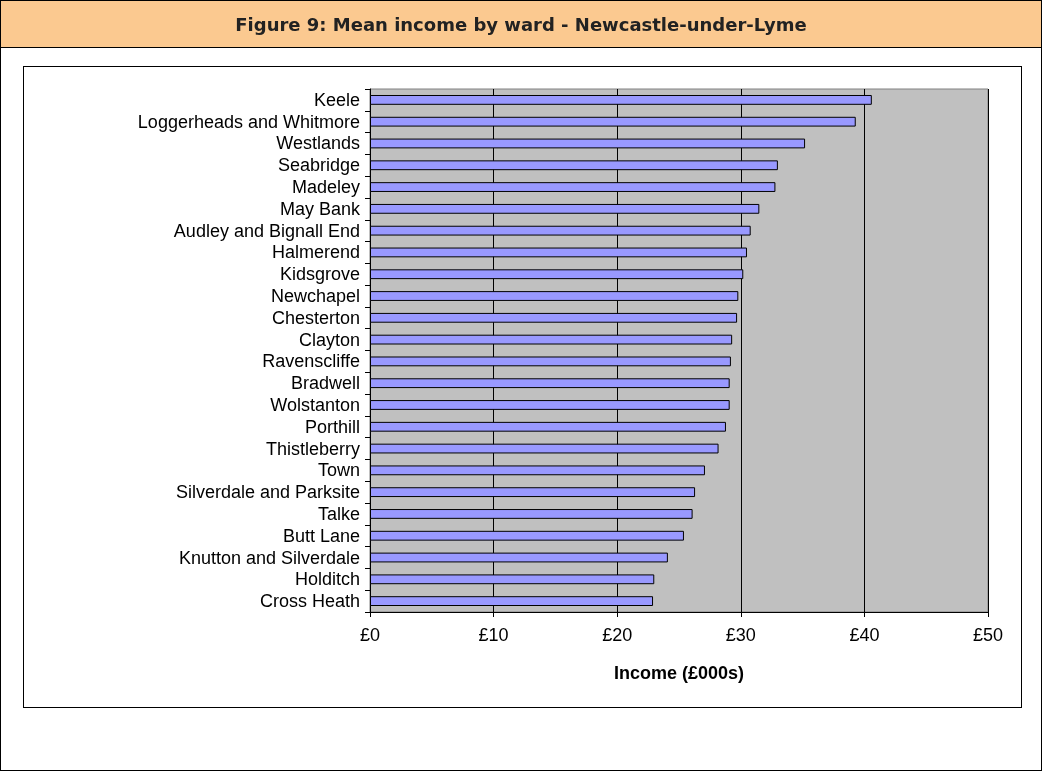 This screenshot has width=1042, height=771. I want to click on y-tick-label: Town, so click(338, 470).